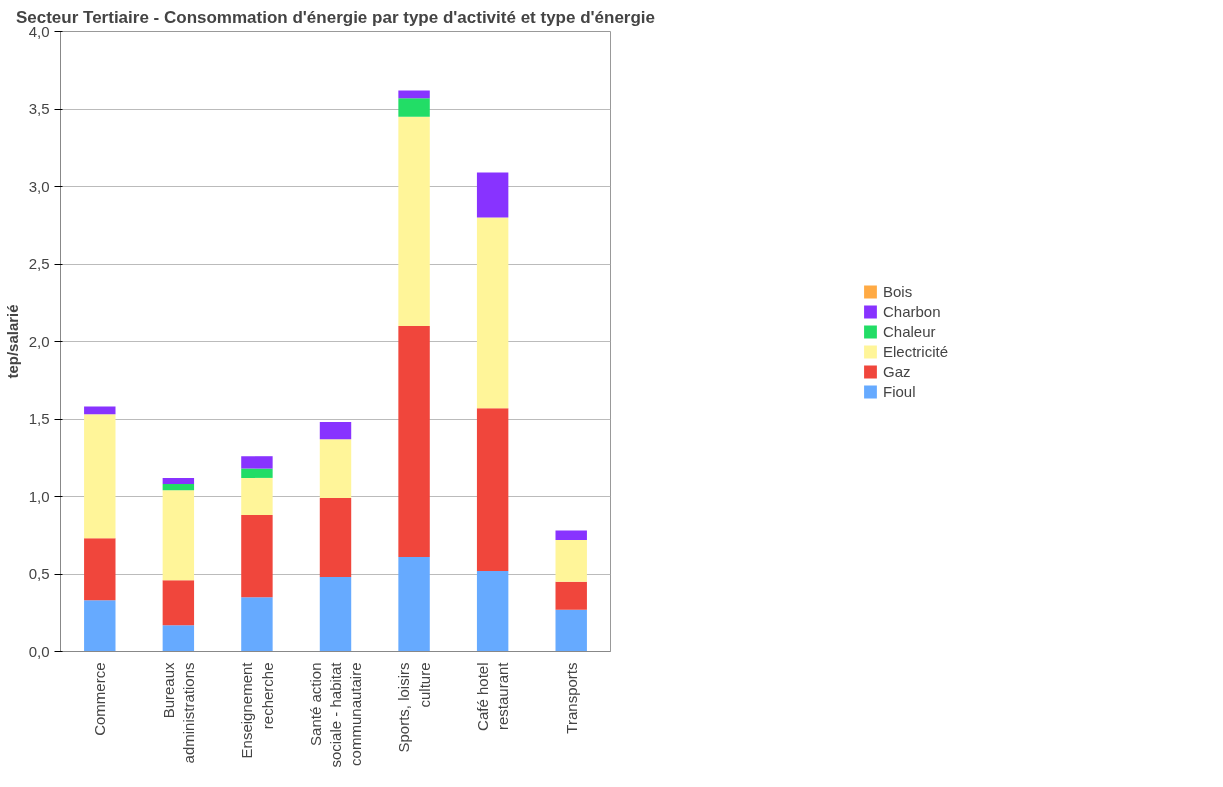 The width and height of the screenshot is (1223, 787). I want to click on y-tick-label: 0,0, so click(39, 651).